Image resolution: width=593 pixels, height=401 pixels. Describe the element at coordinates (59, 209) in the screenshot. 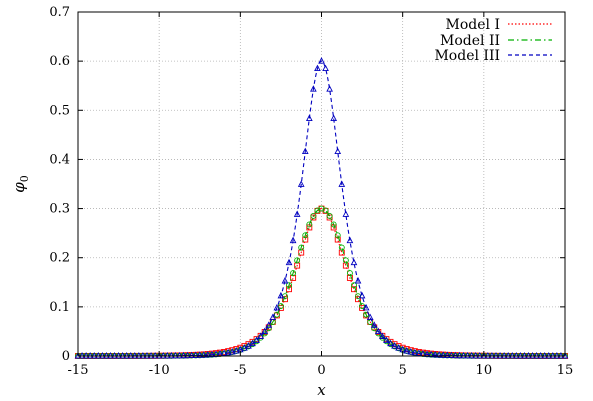

I see `y-tick-label: 0.3` at that location.